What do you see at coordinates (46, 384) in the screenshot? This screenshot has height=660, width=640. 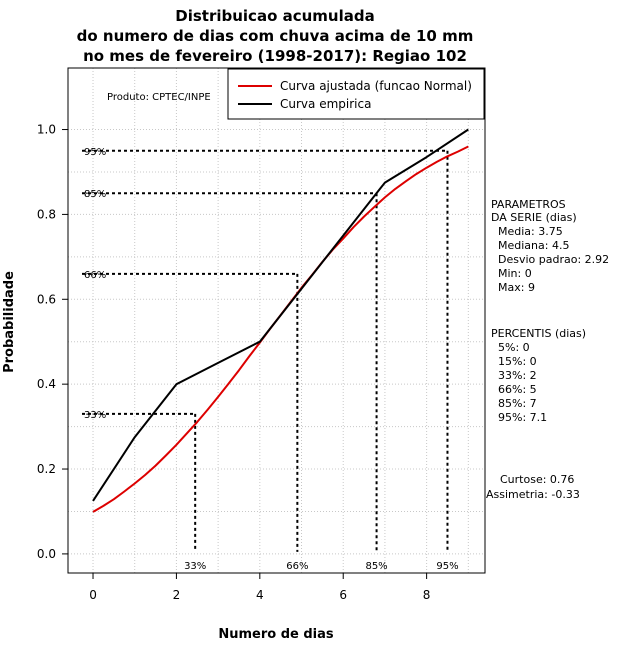 I see `y-tick-label: 0.4` at bounding box center [46, 384].